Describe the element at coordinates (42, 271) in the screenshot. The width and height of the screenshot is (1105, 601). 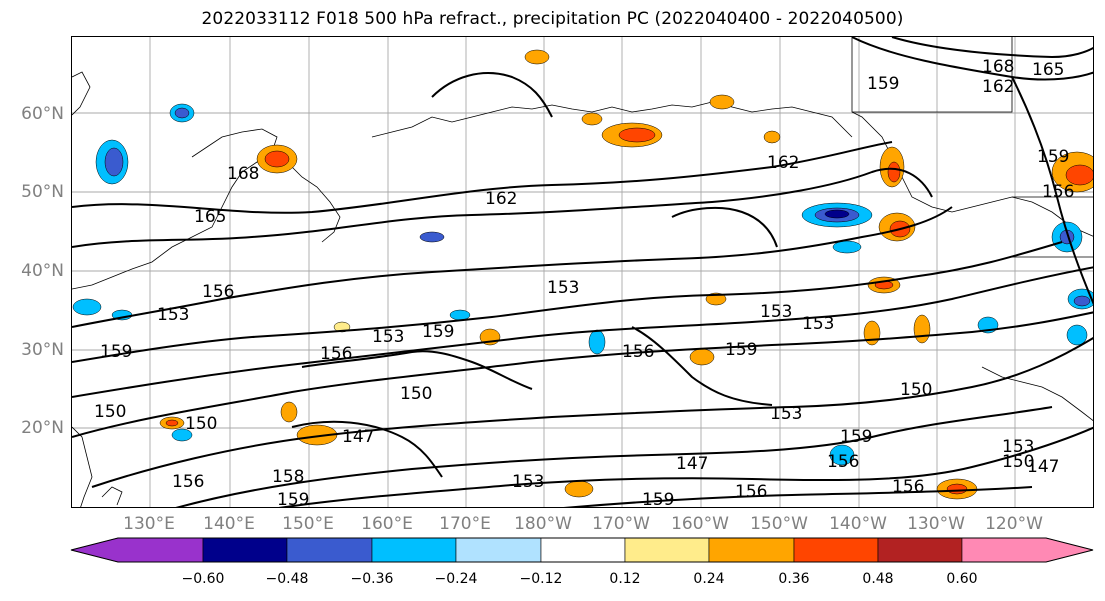
I see `lat-label-40n: 40°N` at that location.